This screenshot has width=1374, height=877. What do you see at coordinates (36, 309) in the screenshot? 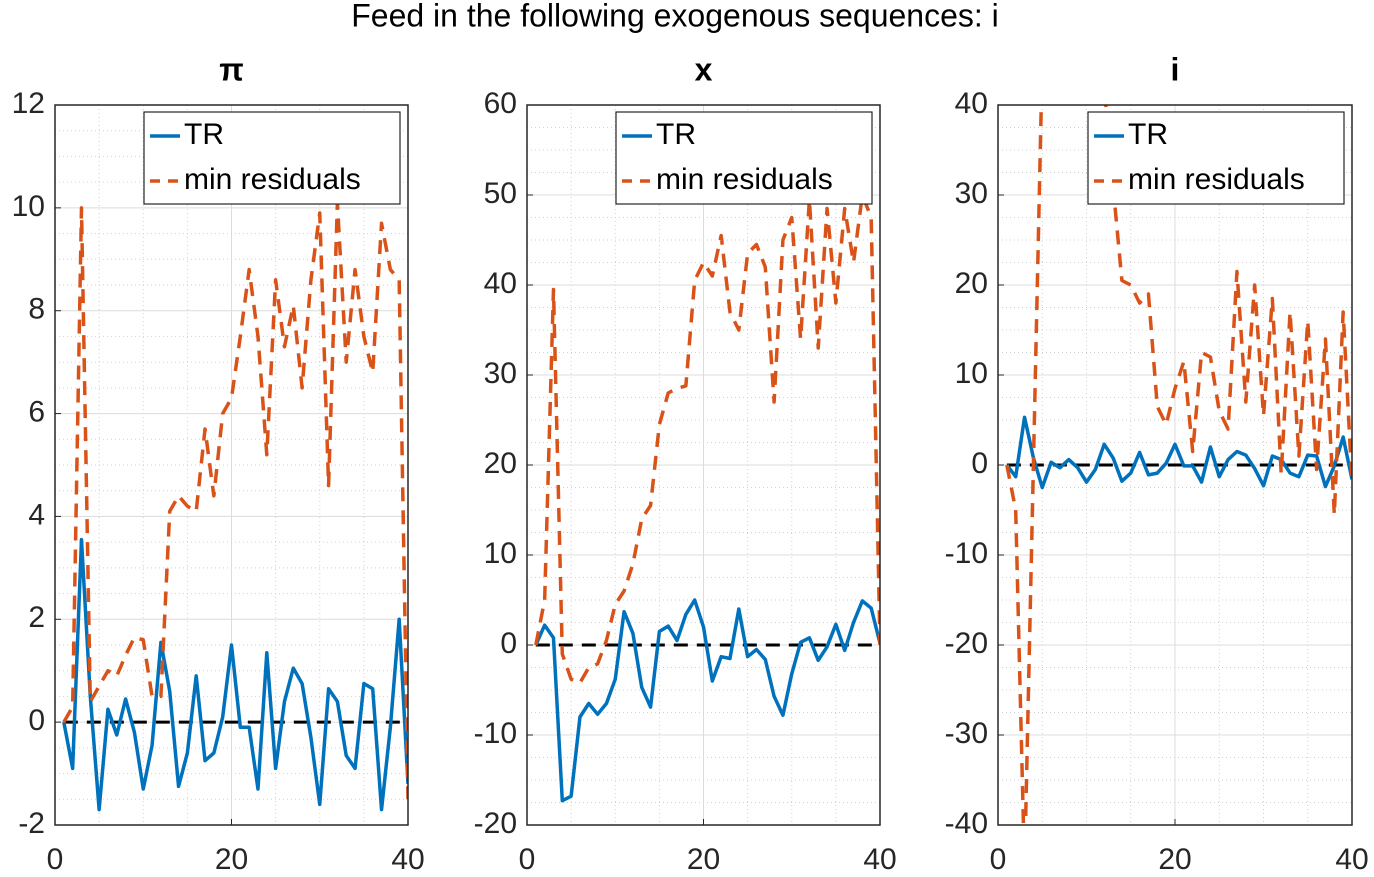
I see `y-tick-label: 8` at bounding box center [36, 309].